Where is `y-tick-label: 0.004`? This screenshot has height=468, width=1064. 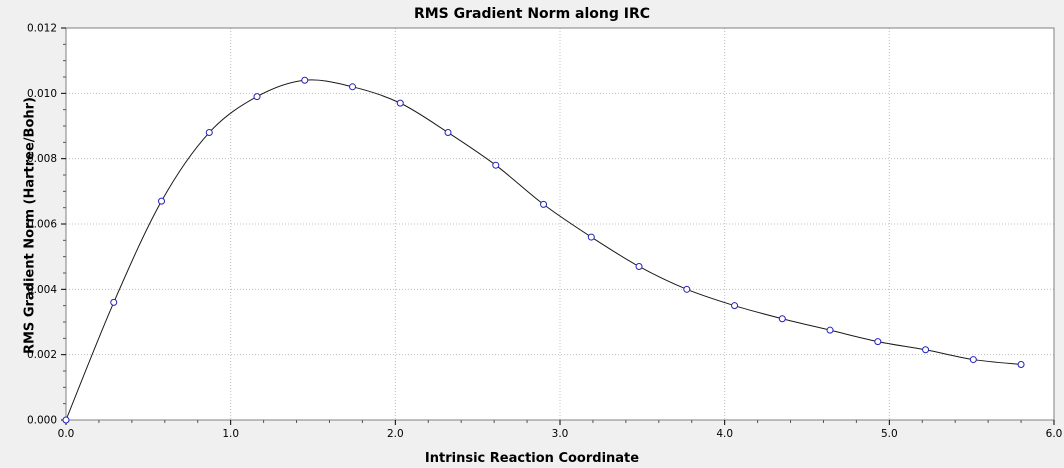 y-tick-label: 0.004 is located at coordinates (42, 290).